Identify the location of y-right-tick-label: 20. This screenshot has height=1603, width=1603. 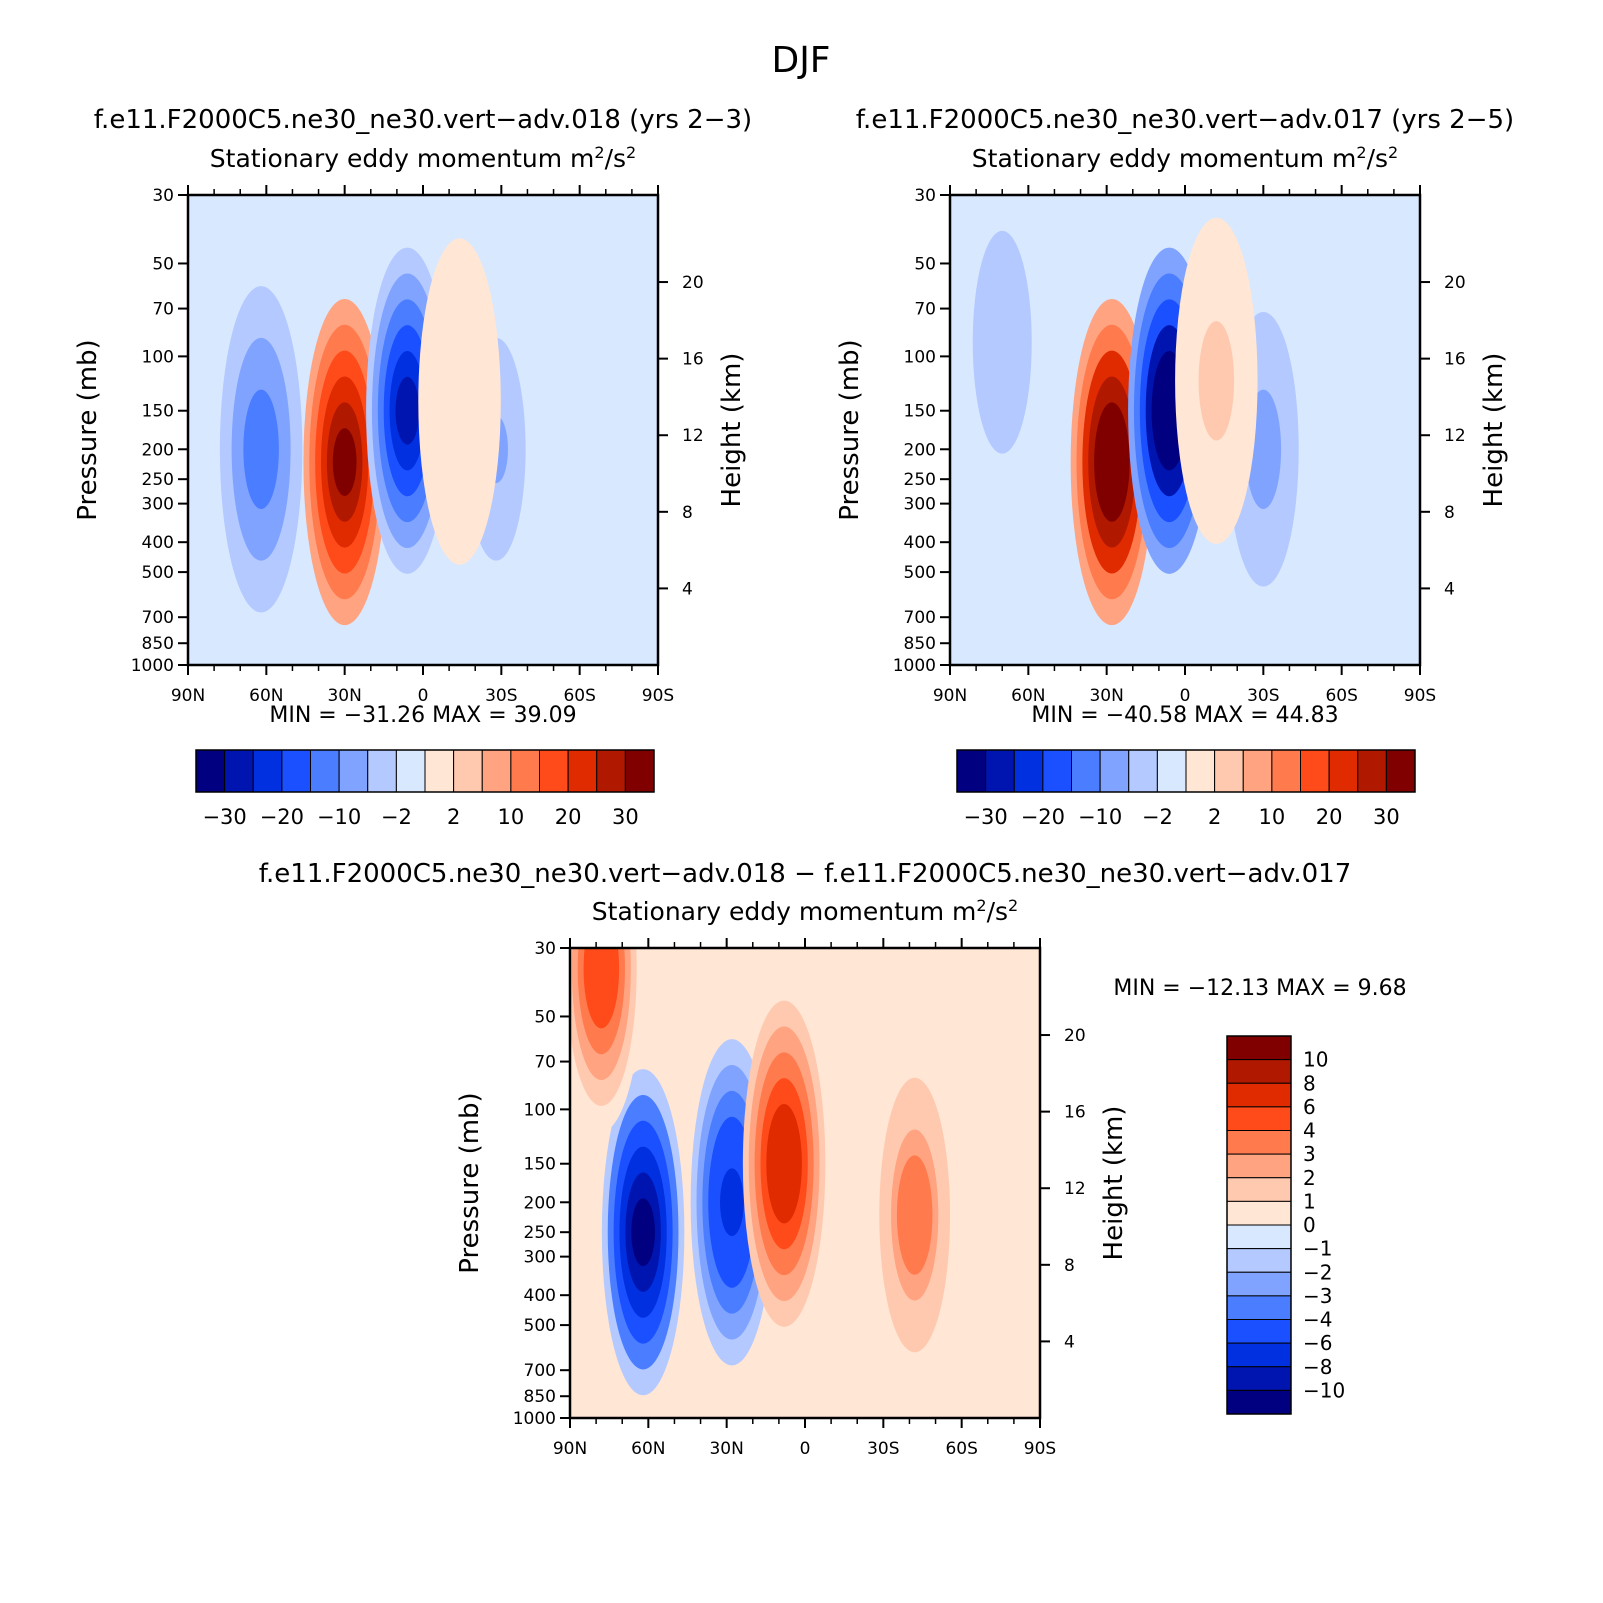
(693, 283).